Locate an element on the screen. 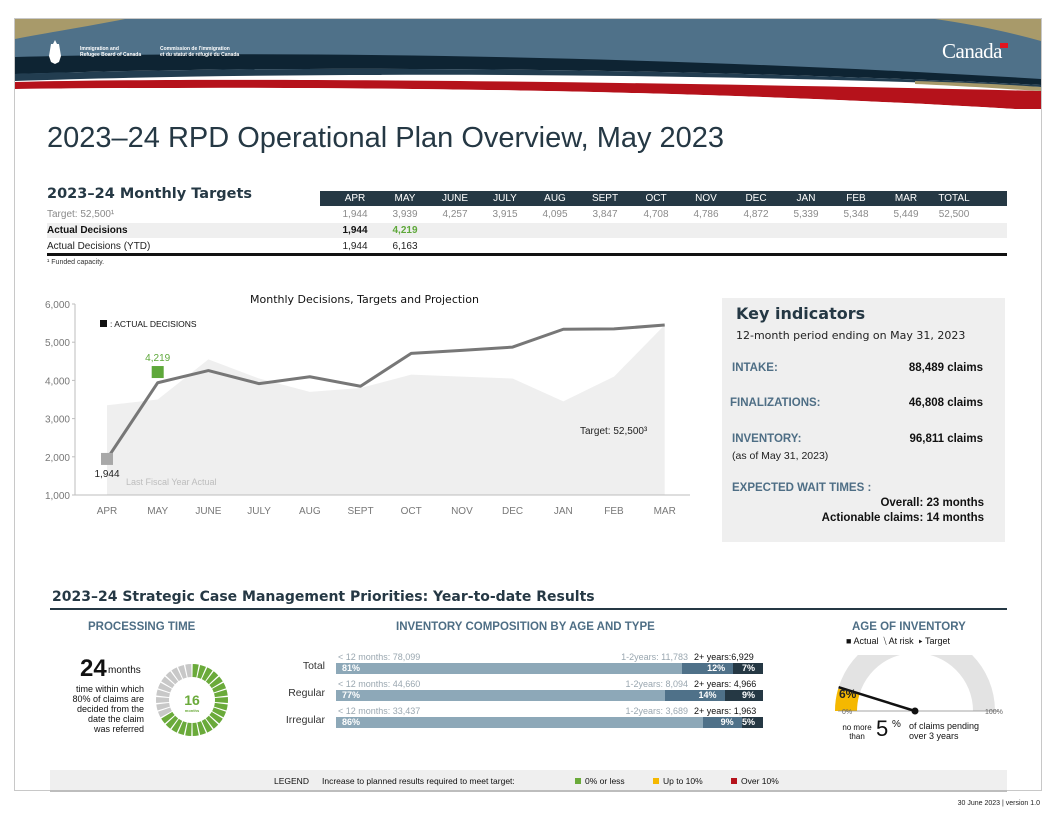  table-cell: 4,708 is located at coordinates (656, 214).